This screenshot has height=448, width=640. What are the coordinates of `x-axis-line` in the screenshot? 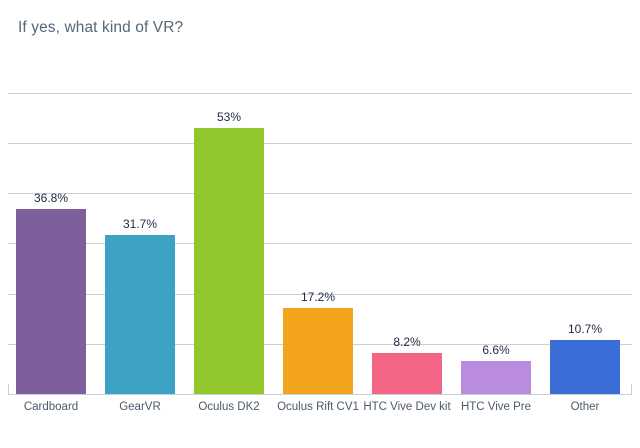 It's located at (320, 394).